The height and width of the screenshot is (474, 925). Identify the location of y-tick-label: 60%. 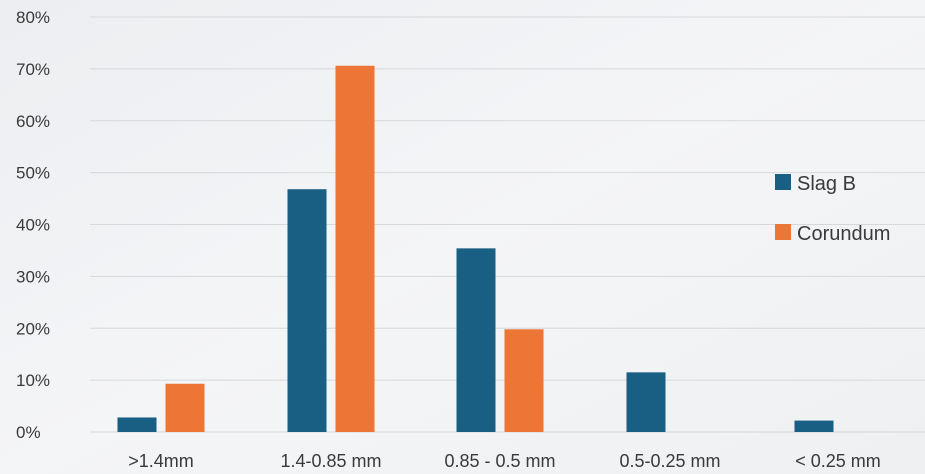
(33, 121).